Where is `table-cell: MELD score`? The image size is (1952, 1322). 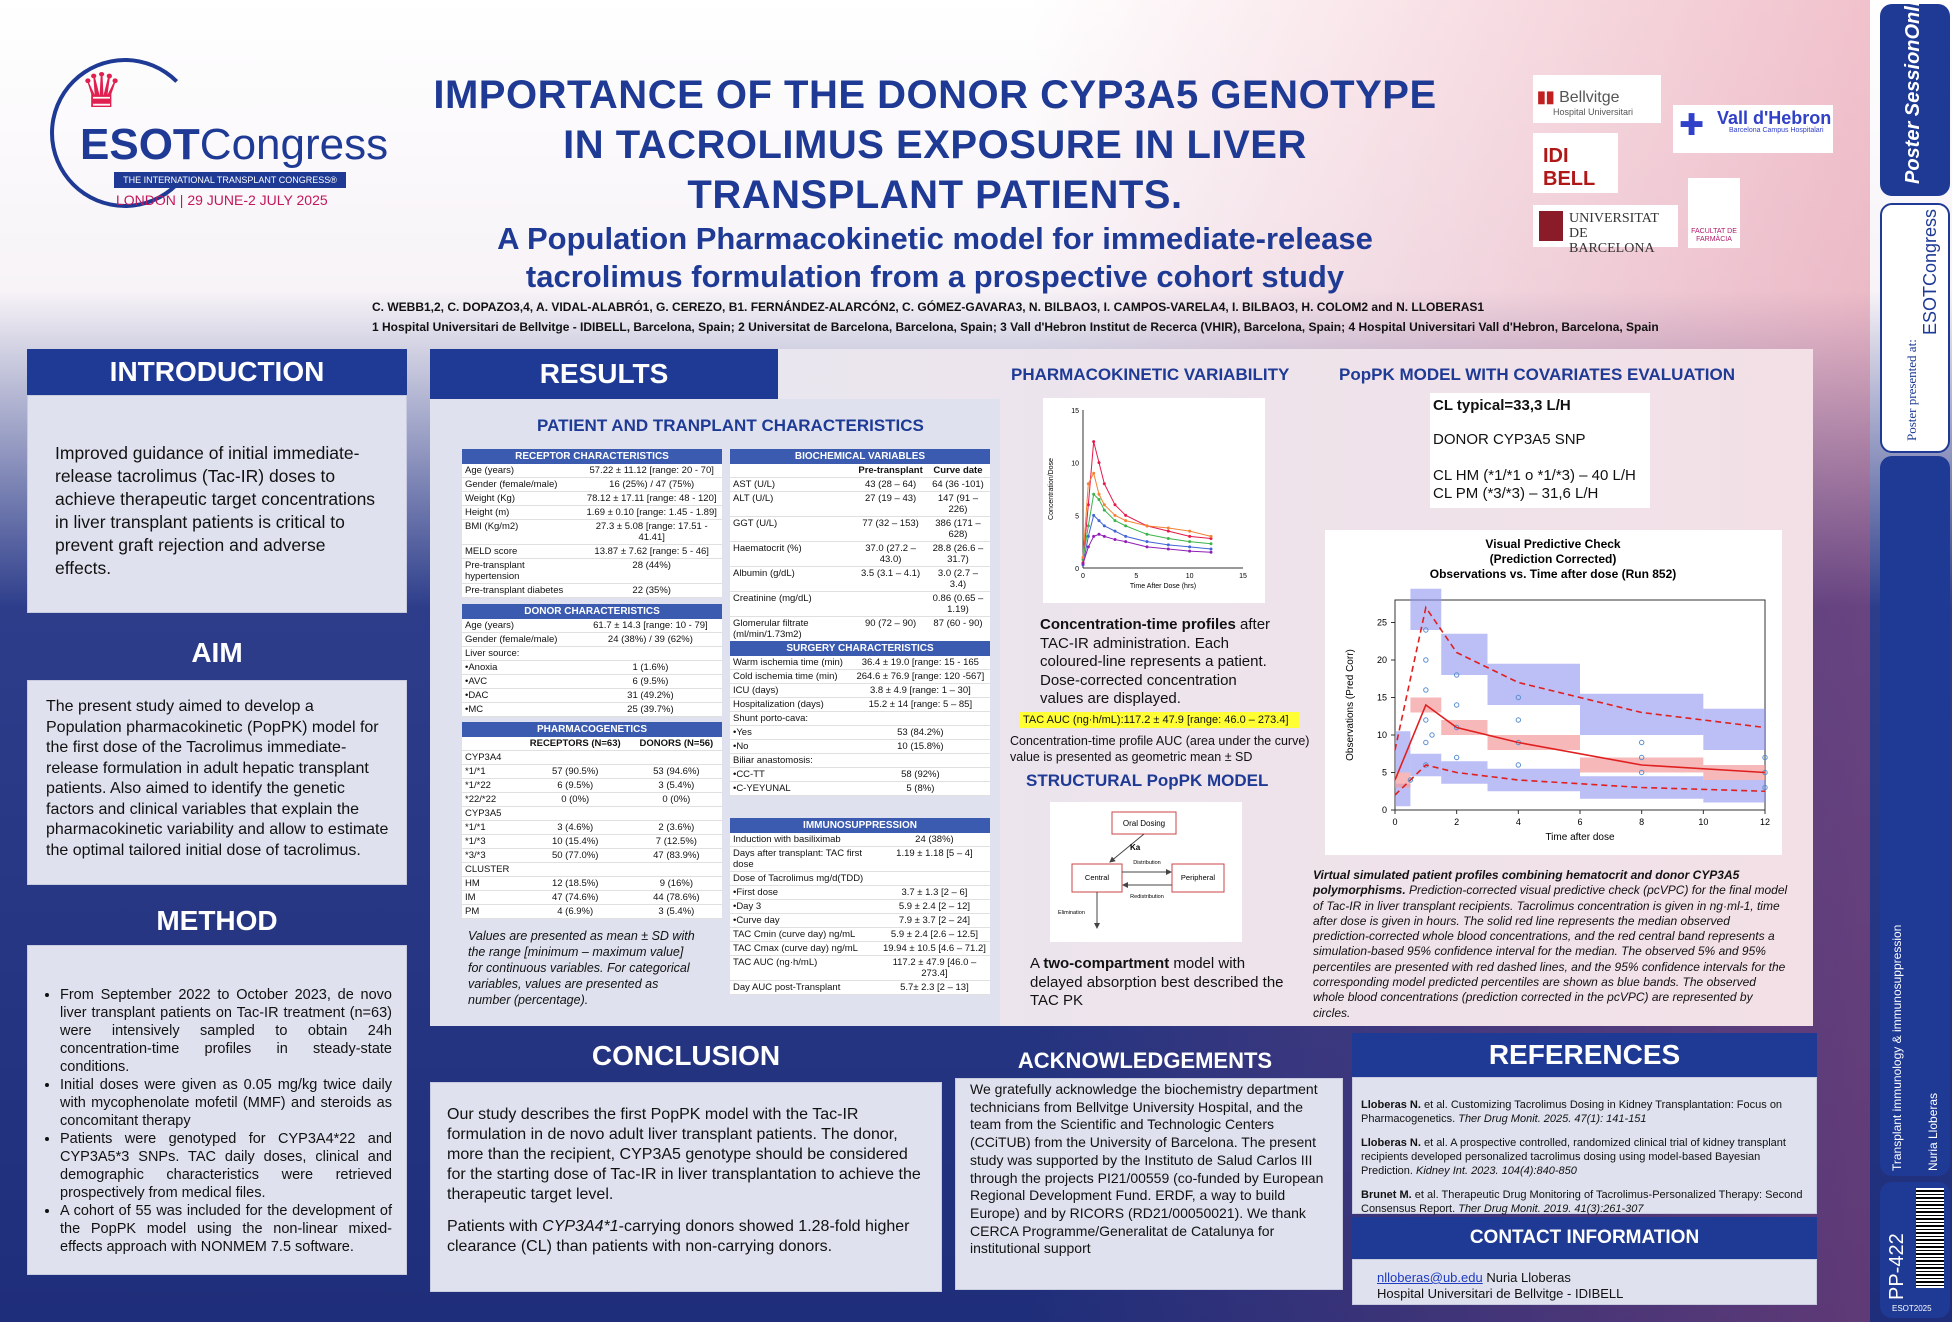 table-cell: MELD score is located at coordinates (522, 551).